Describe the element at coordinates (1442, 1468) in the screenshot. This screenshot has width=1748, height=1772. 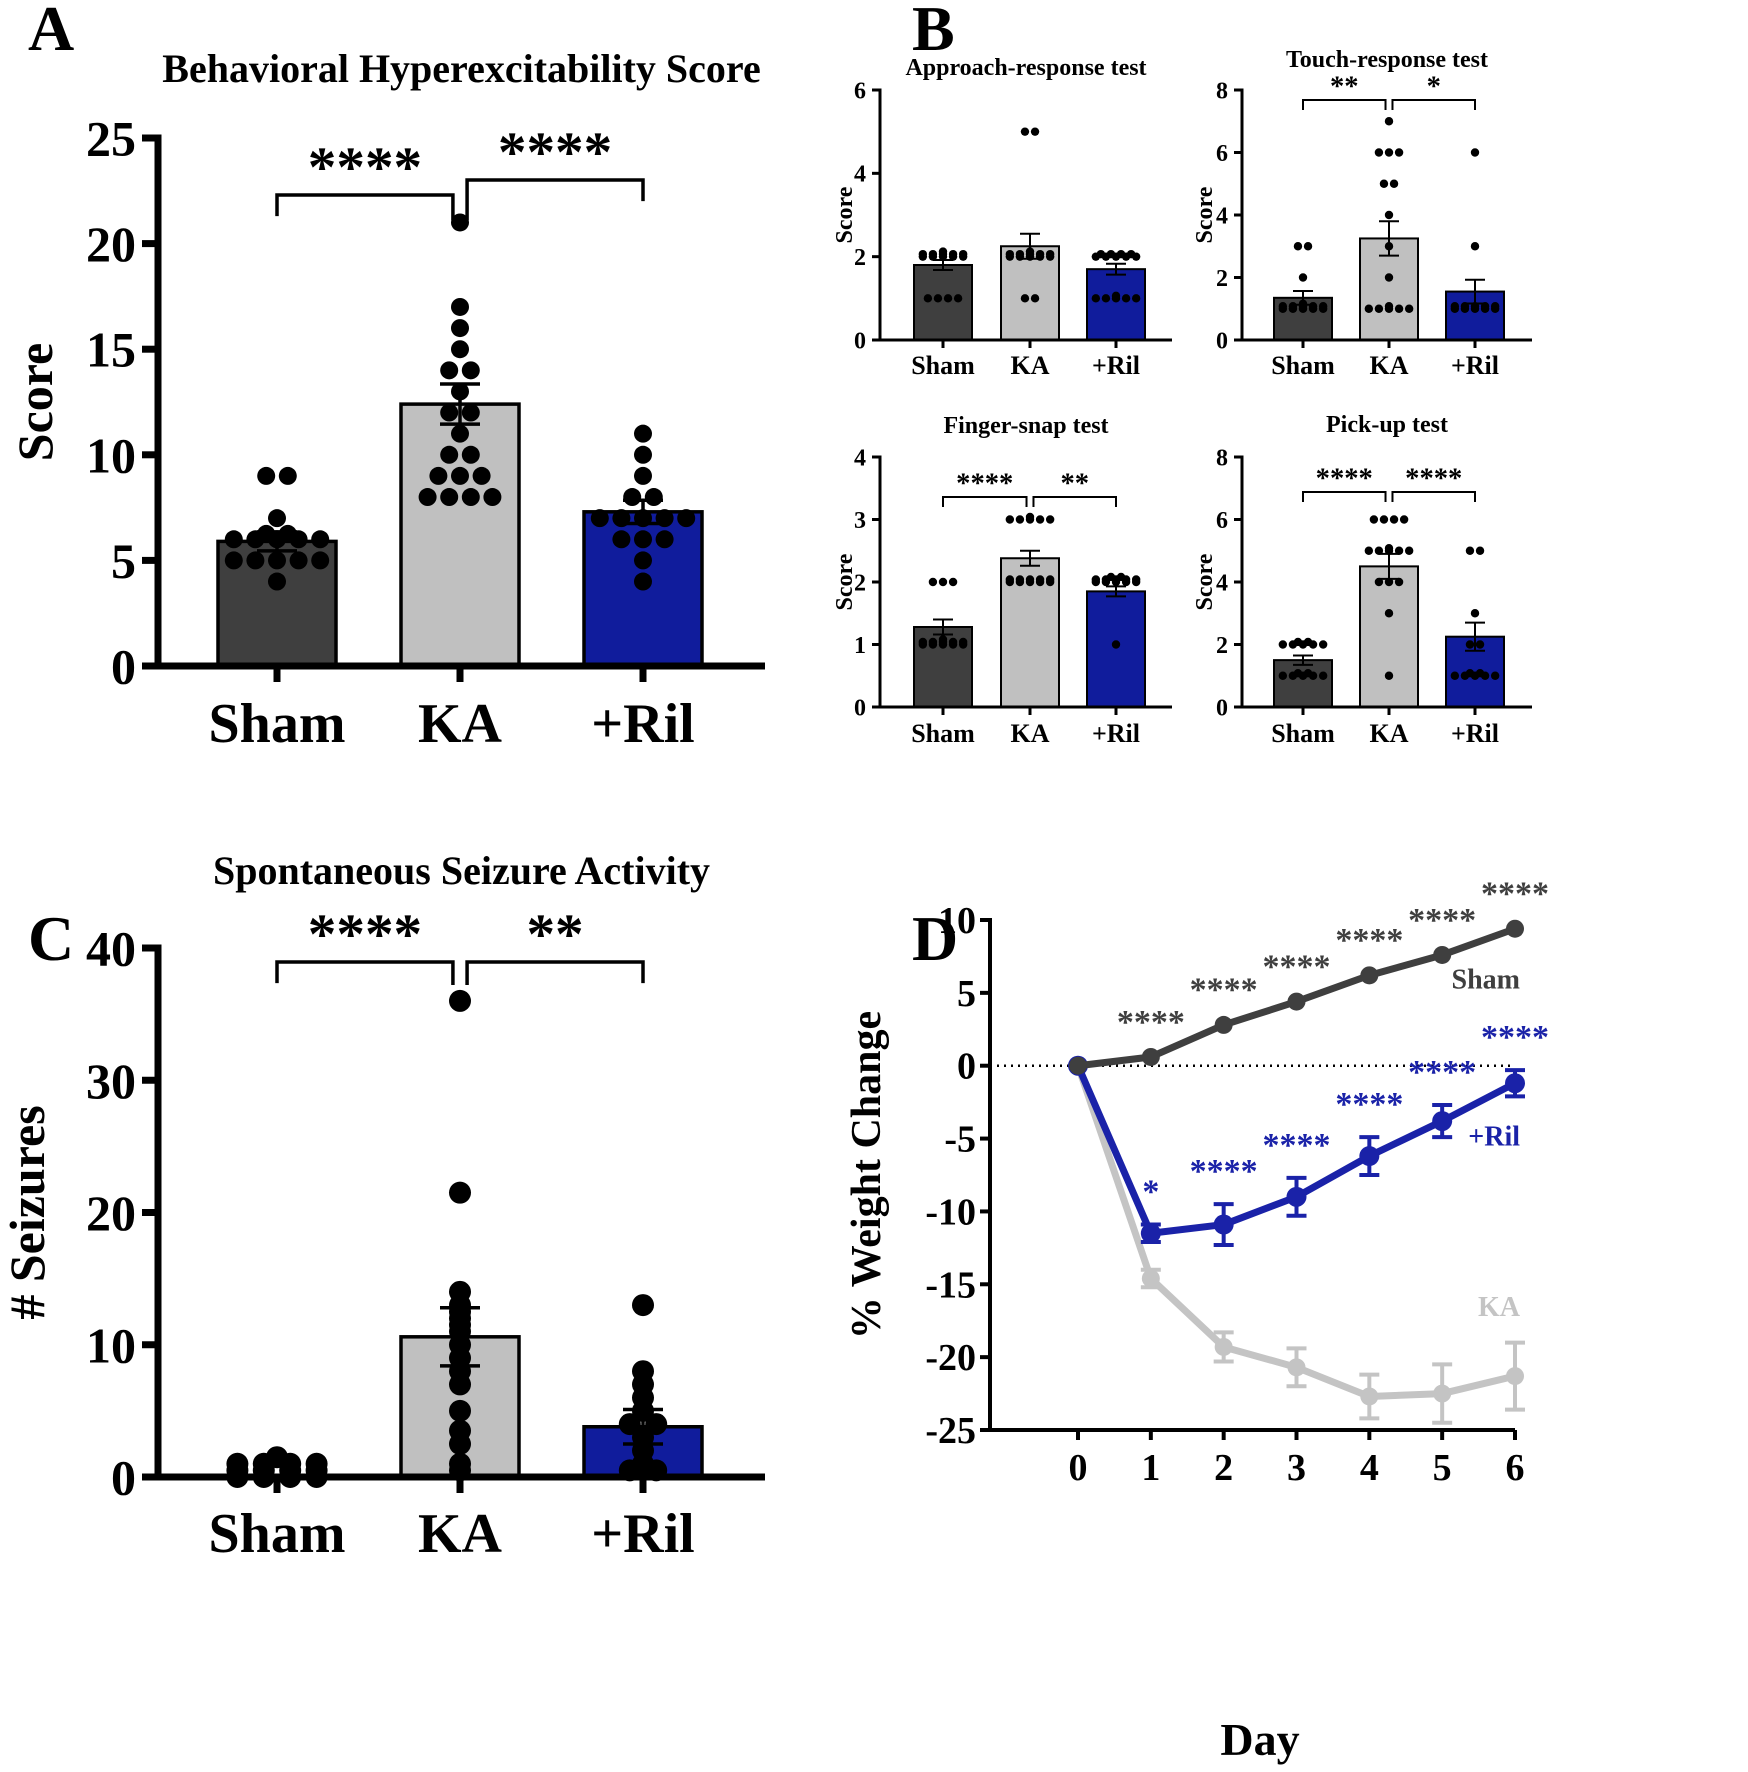
I see `x-tick-label: 5` at that location.